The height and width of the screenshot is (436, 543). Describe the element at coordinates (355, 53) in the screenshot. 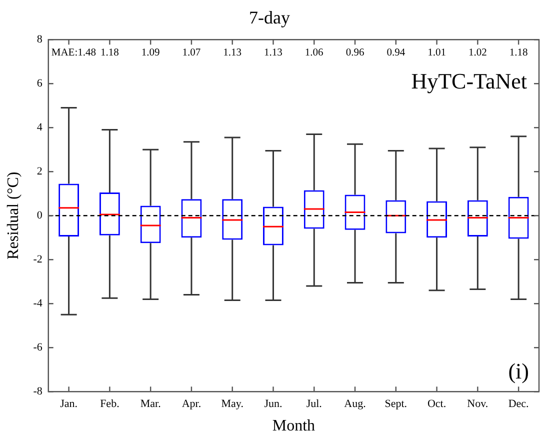

I see `annotation: 0.96` at that location.